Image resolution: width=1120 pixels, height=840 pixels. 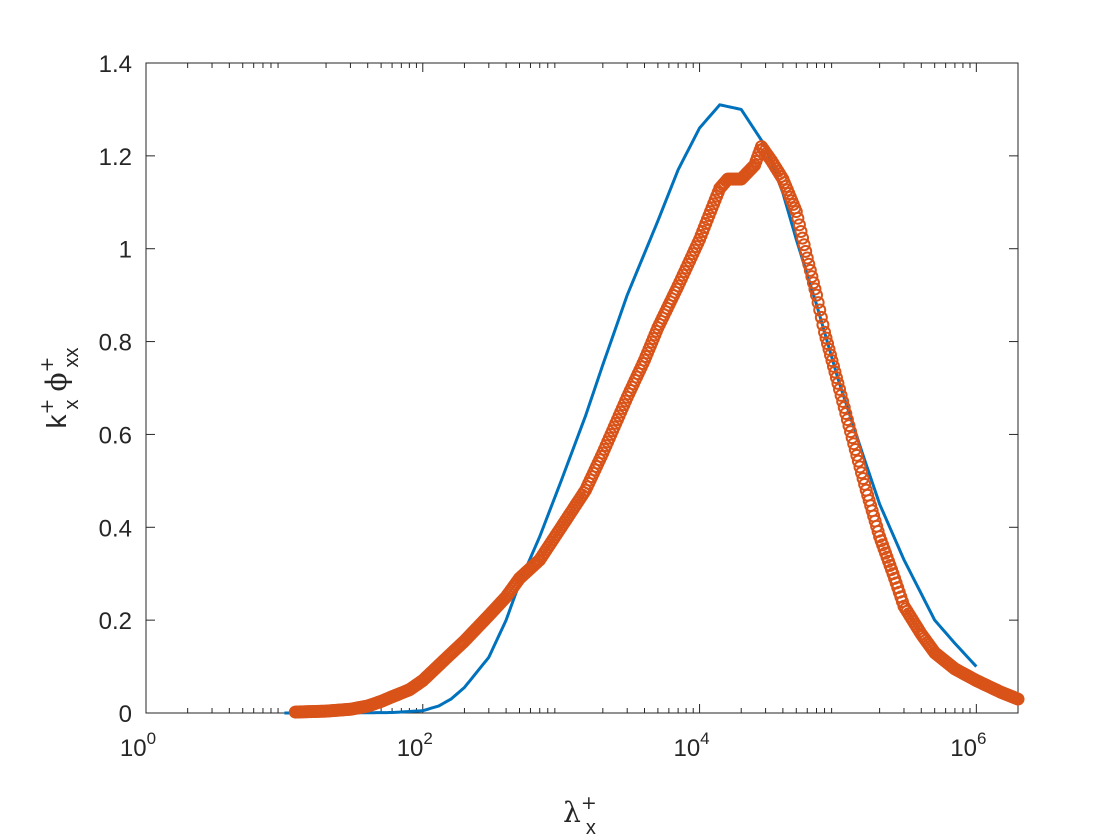 I want to click on y-tick-label: 0.6, so click(x=115, y=435).